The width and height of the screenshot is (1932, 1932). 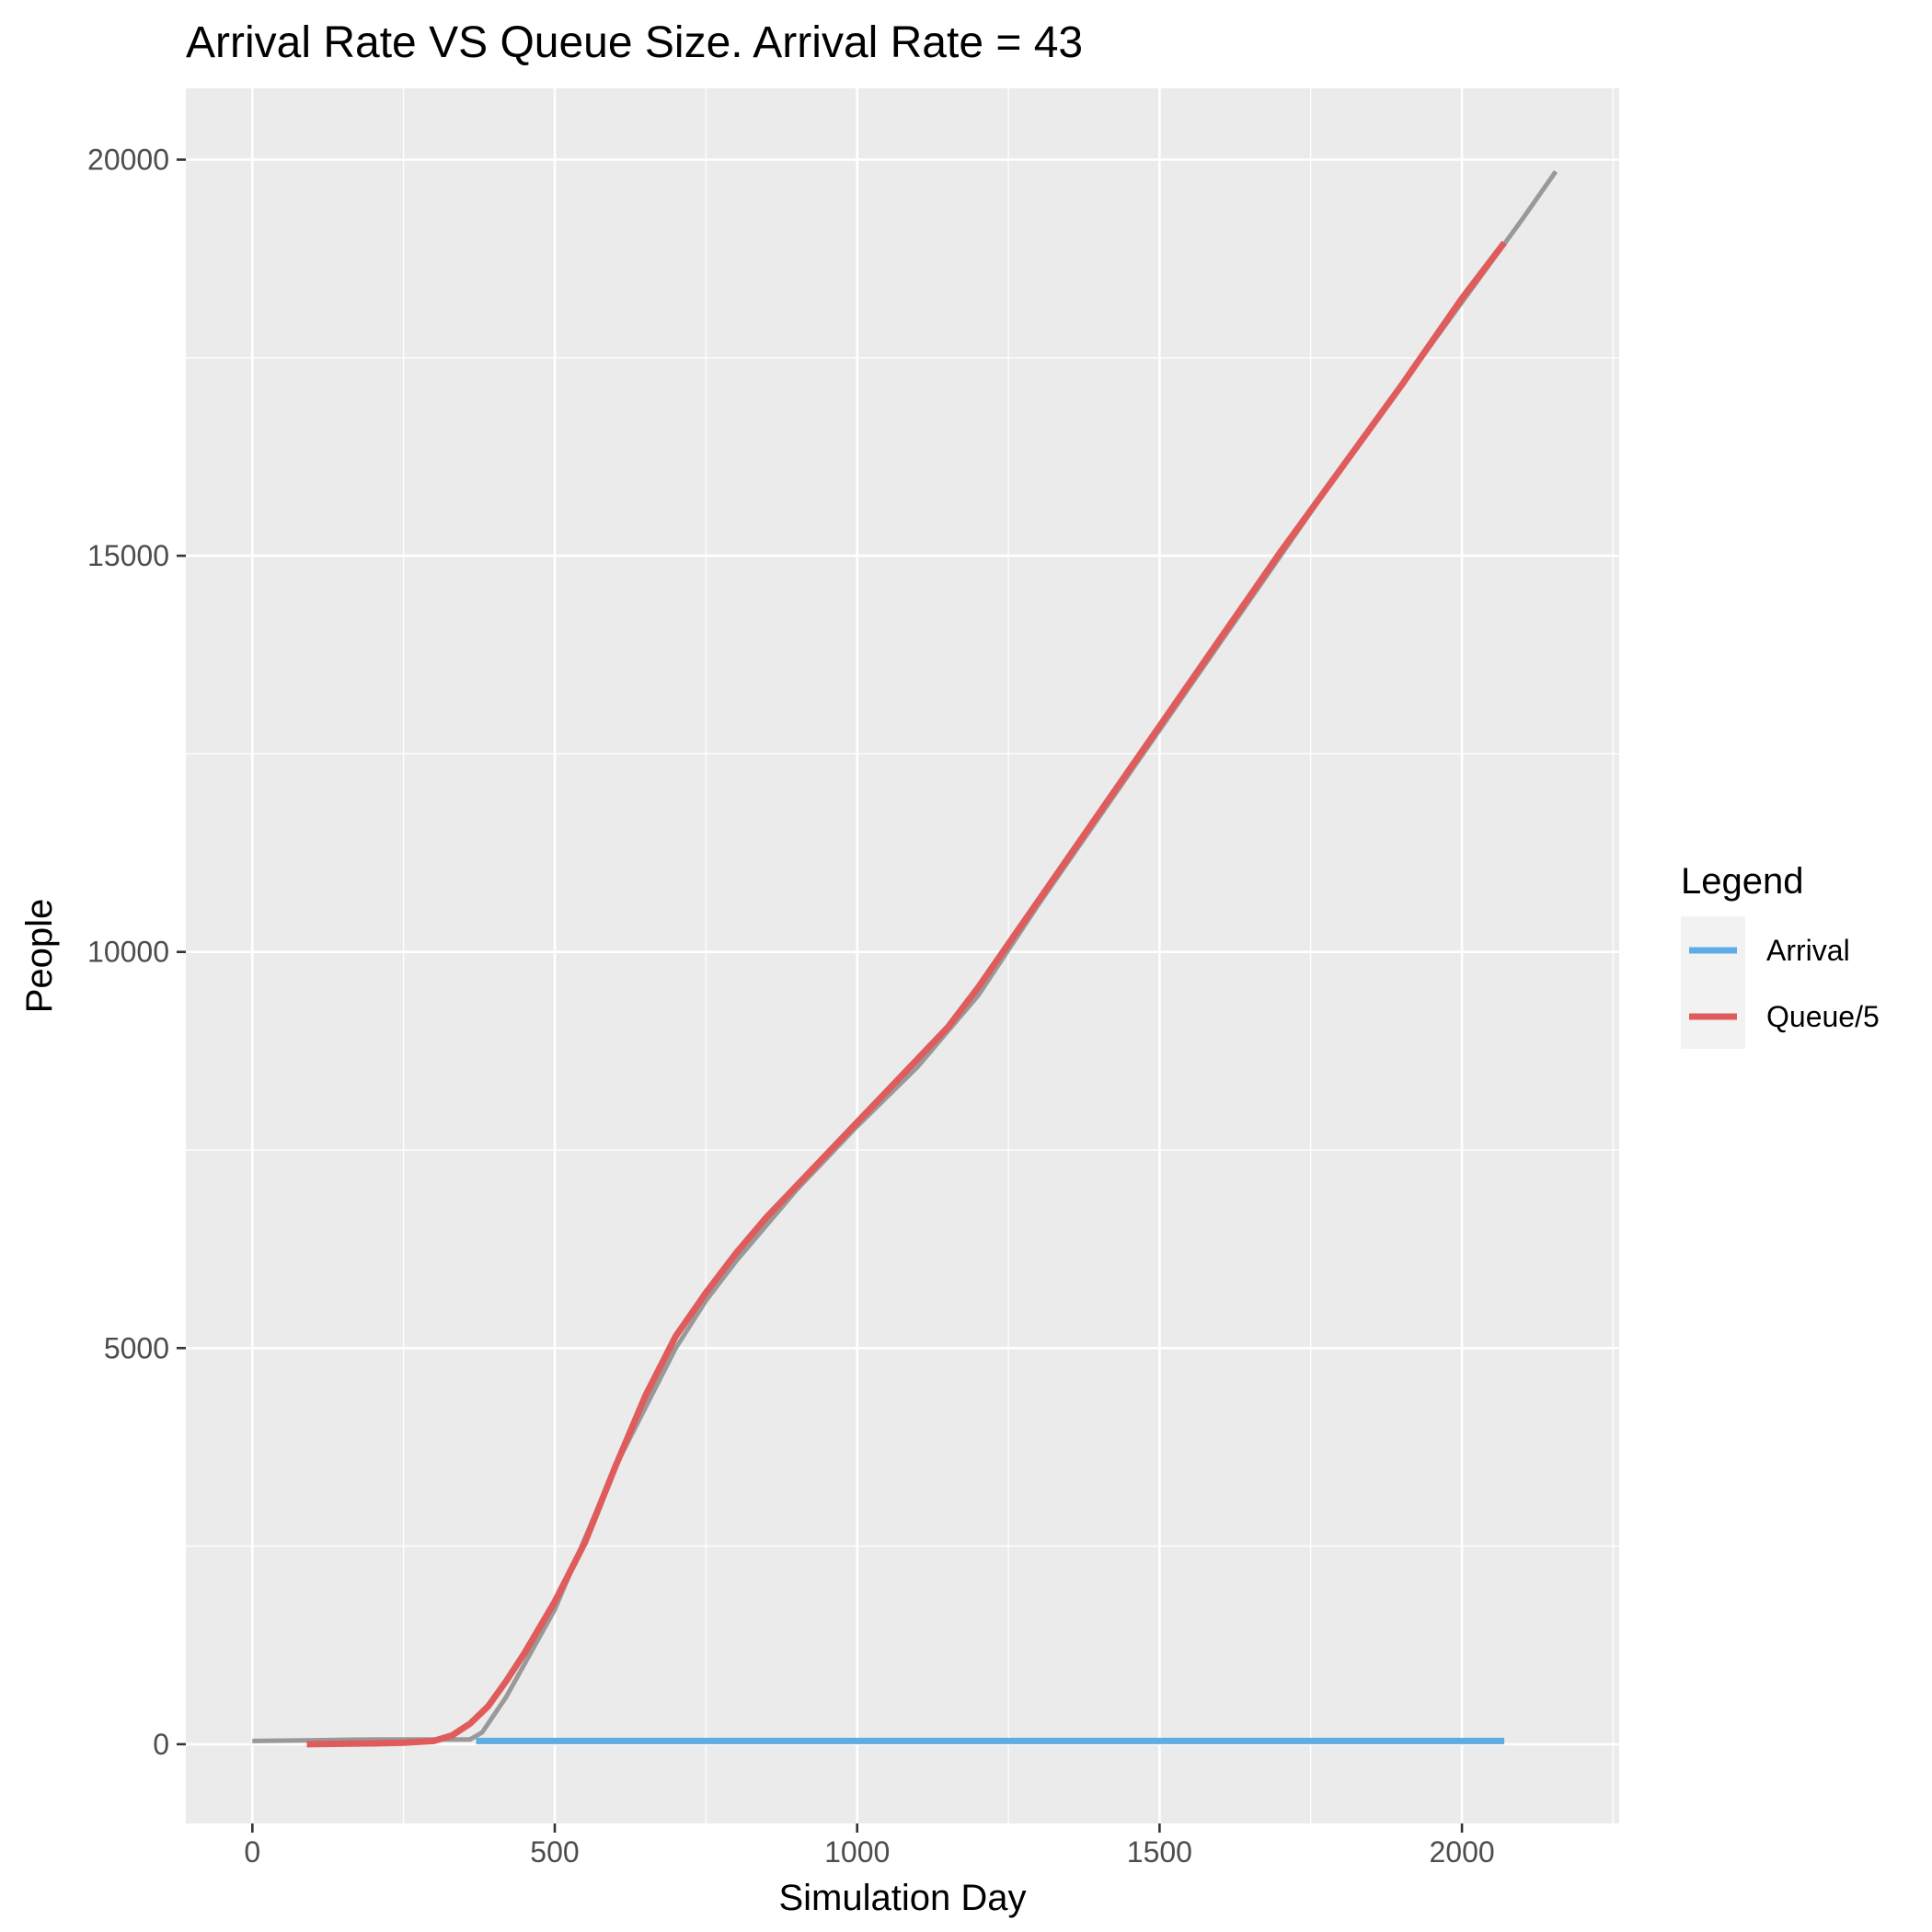 What do you see at coordinates (252, 1852) in the screenshot?
I see `x-tick-label: 0` at bounding box center [252, 1852].